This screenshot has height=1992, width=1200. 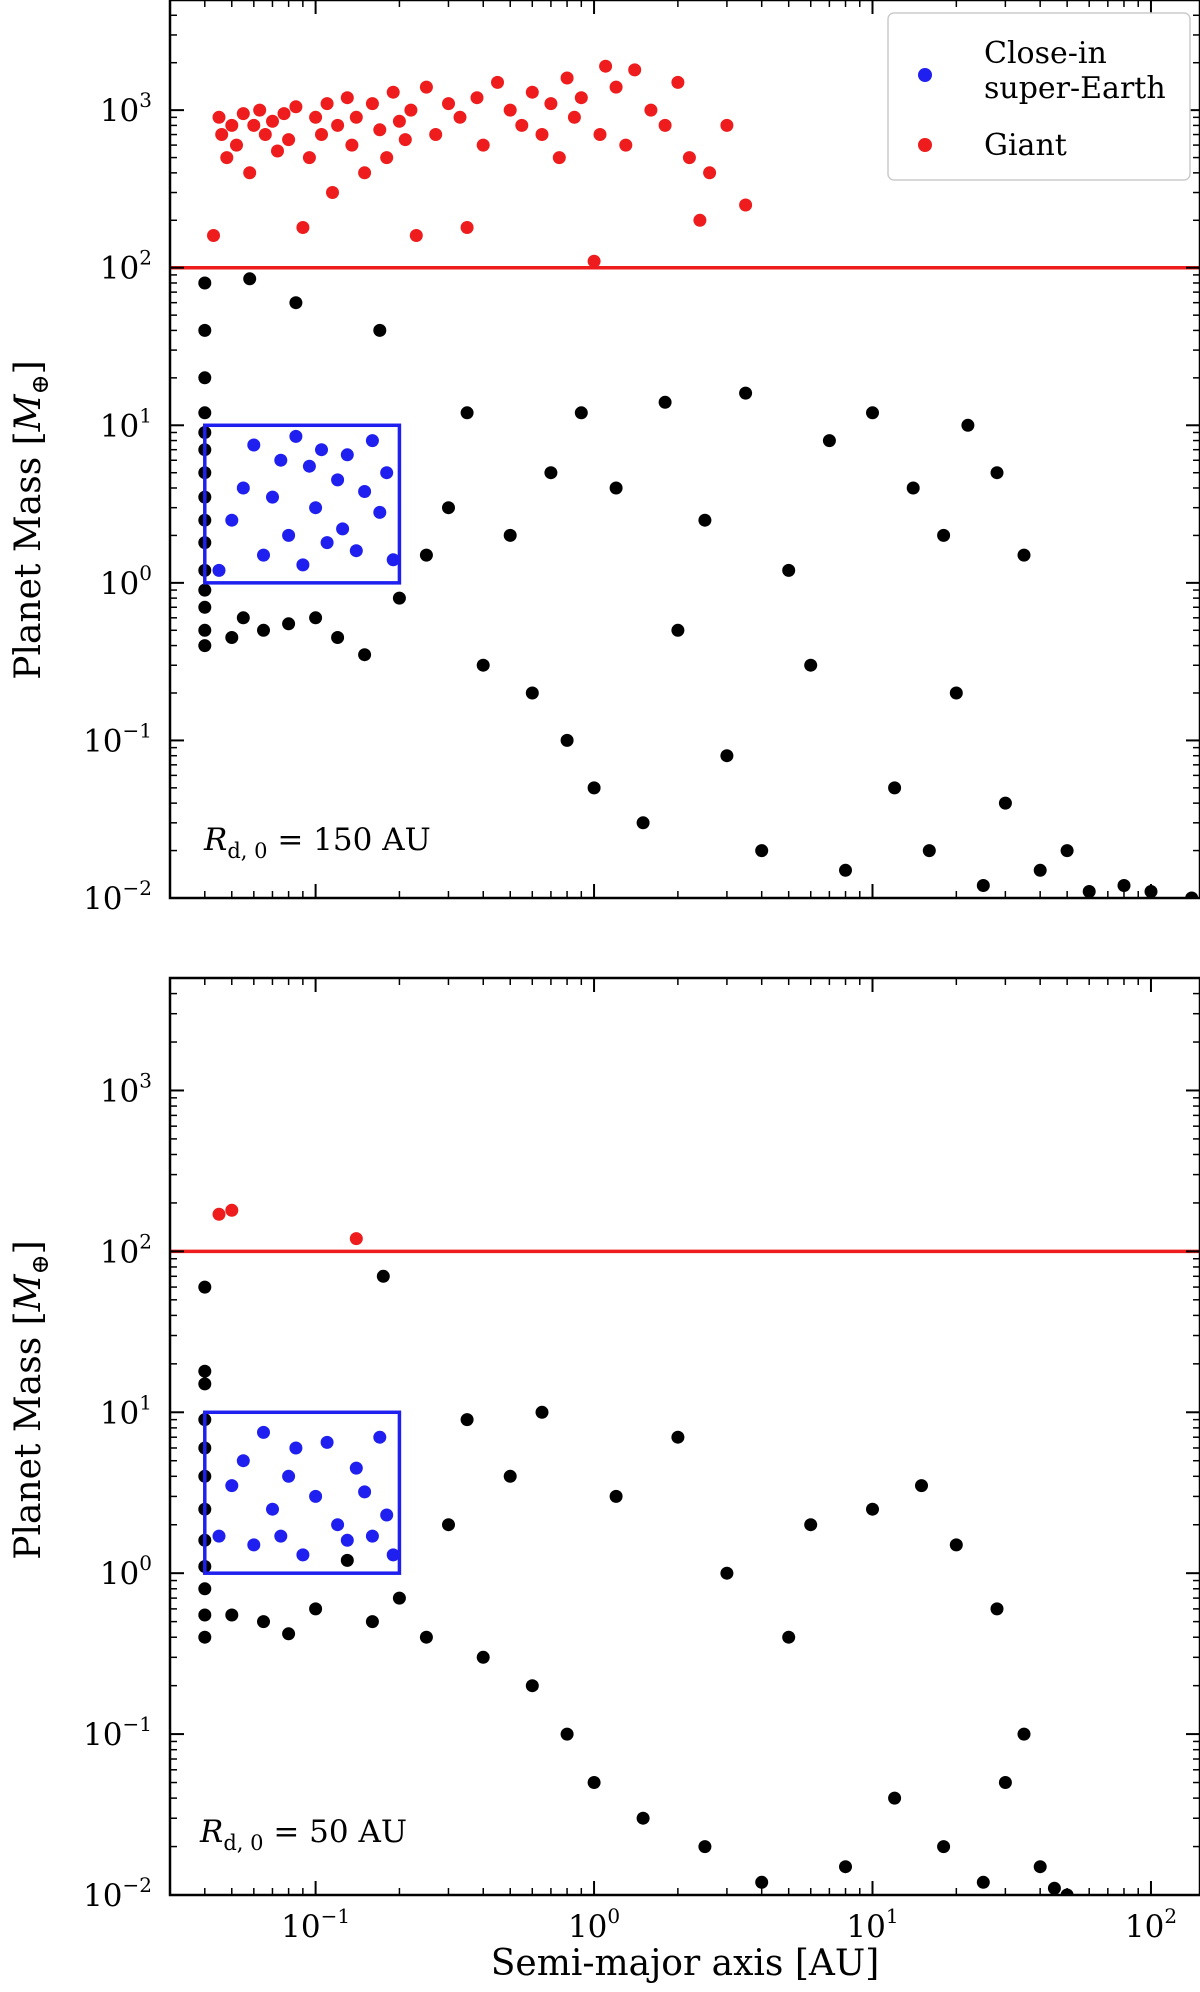 What do you see at coordinates (126, 423) in the screenshot?
I see `top-y-tick-label: 10¹` at bounding box center [126, 423].